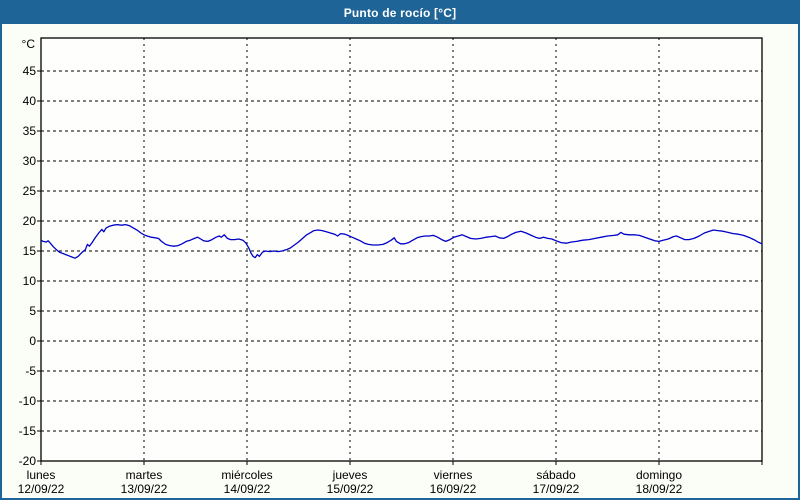 The width and height of the screenshot is (800, 500). I want to click on chart-title: Punto de rocío [°C], so click(400, 13).